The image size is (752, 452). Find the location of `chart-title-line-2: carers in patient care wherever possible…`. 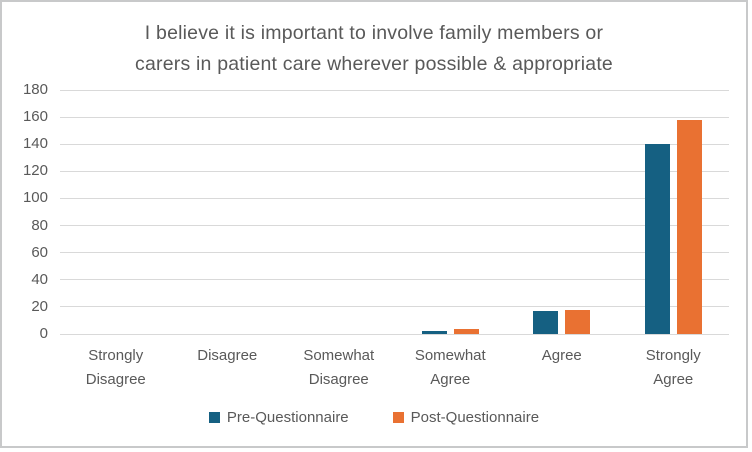

chart-title-line-2: carers in patient care wherever possible… is located at coordinates (374, 64).